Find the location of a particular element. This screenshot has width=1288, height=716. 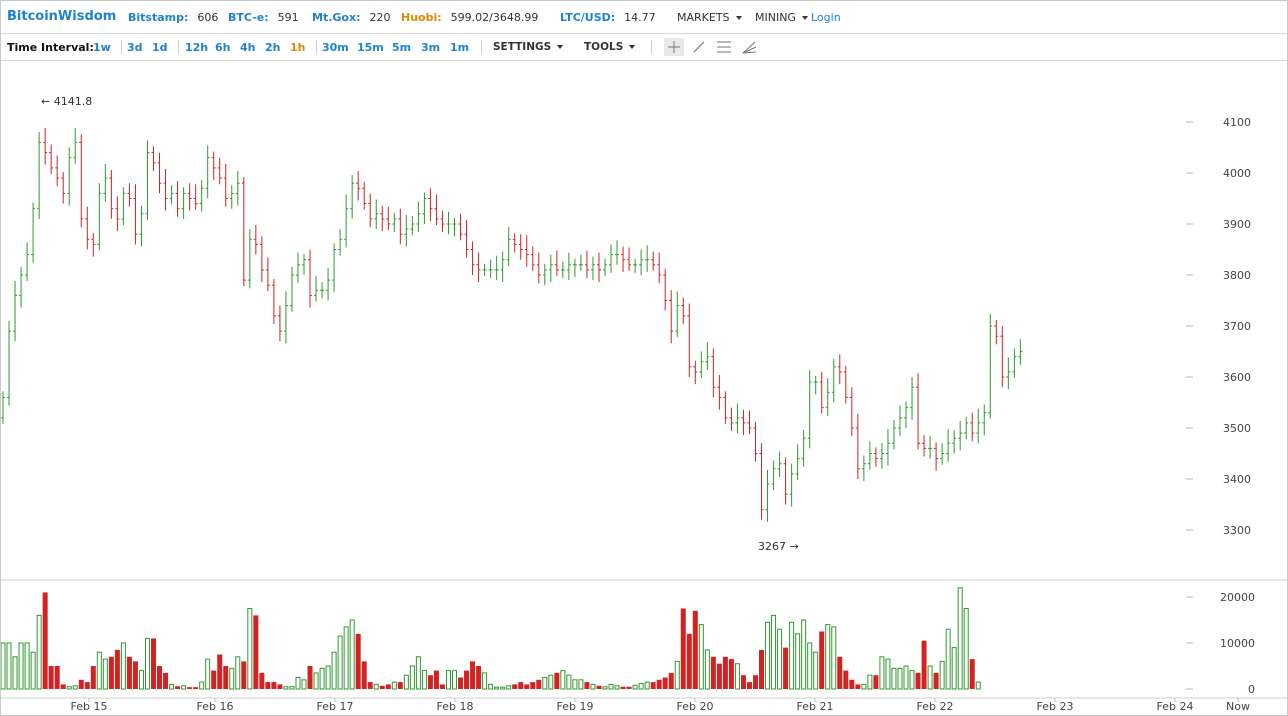

crosshair-icon is located at coordinates (674, 47).